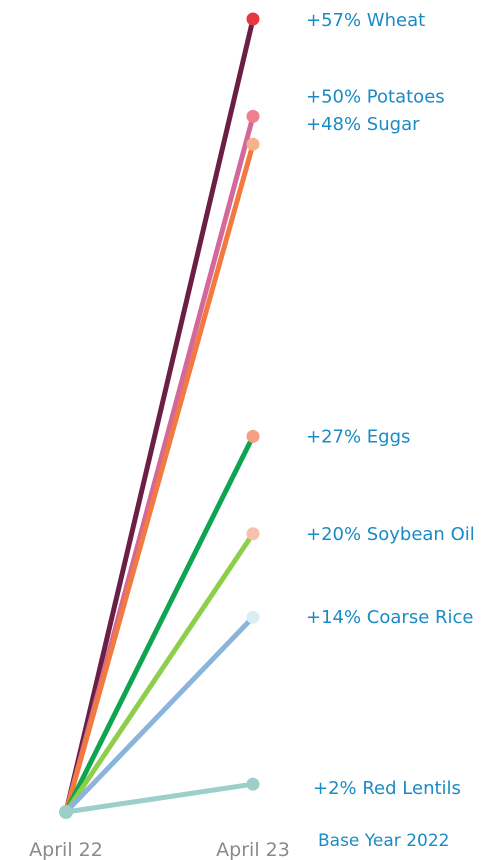  I want to click on series-label-coarse-rice: +14% Coarse Rice, so click(389, 617).